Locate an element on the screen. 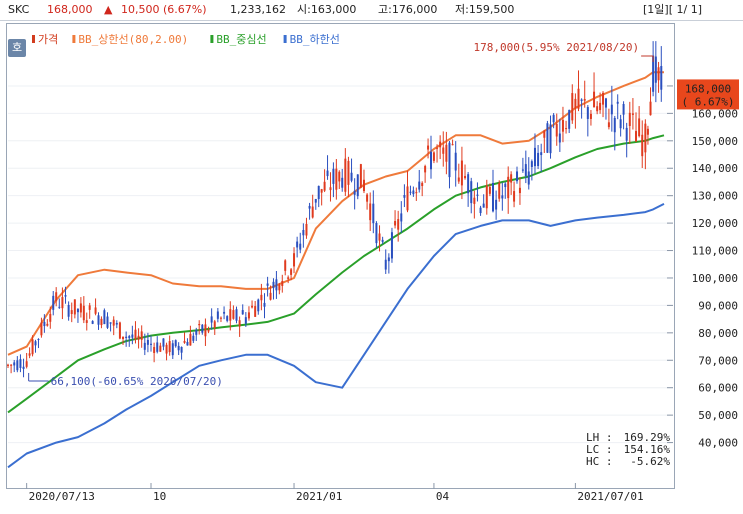  ho-badge-button: 호 is located at coordinates (17, 48).